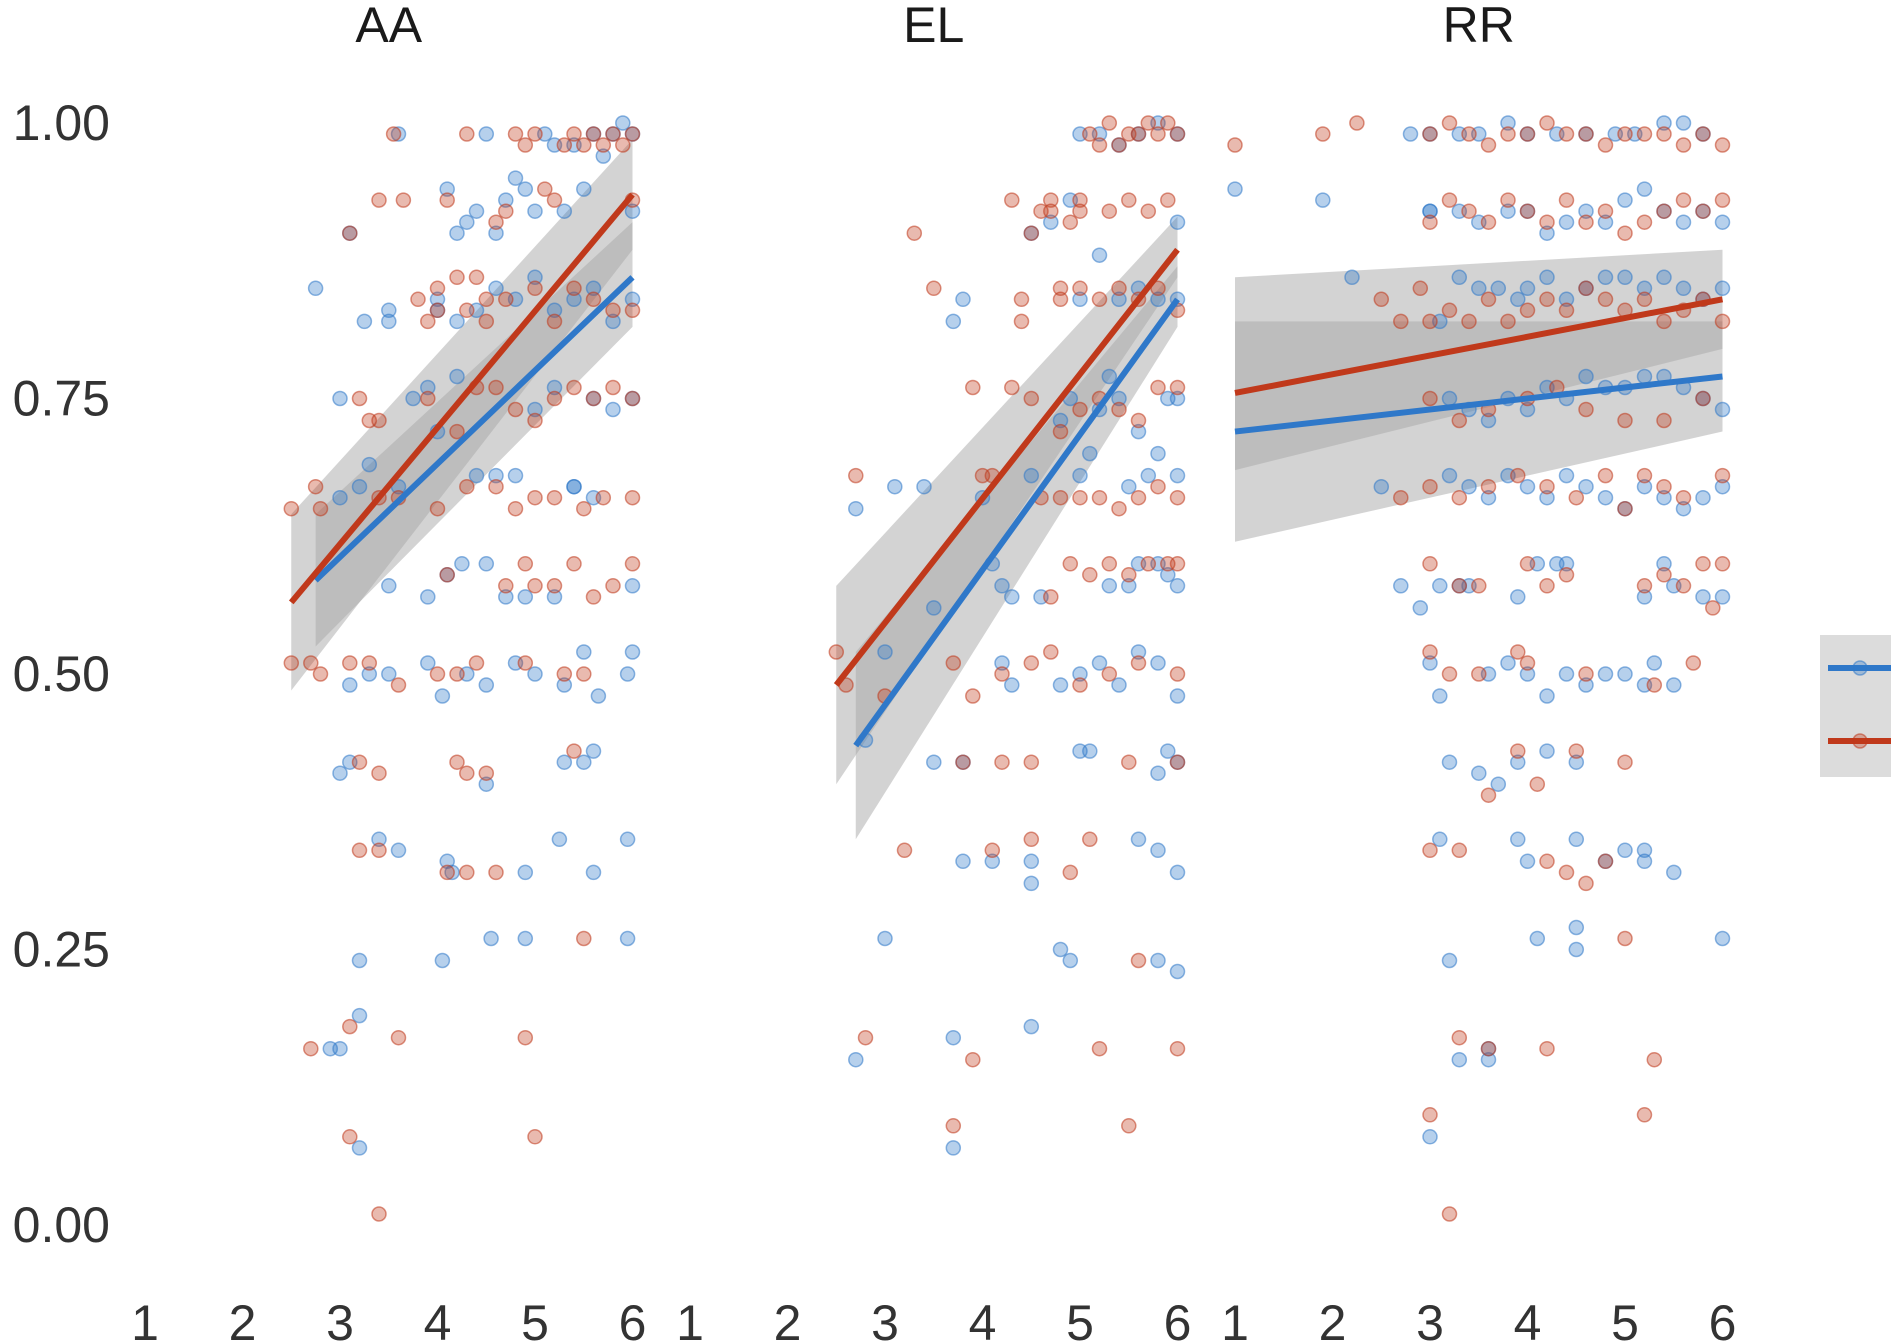 The width and height of the screenshot is (1891, 1343). Describe the element at coordinates (788, 1319) in the screenshot. I see `x-tick-label: 2` at that location.